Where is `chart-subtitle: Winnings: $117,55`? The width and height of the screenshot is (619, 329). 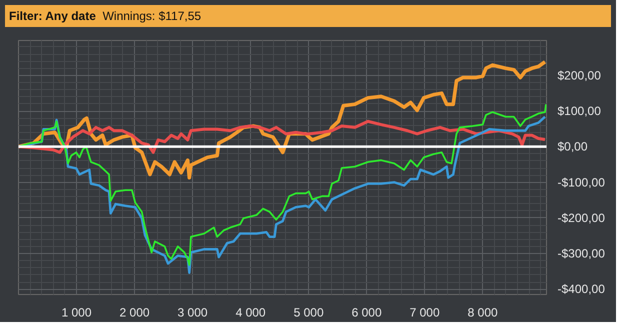 chart-subtitle: Winnings: $117,55 is located at coordinates (152, 16).